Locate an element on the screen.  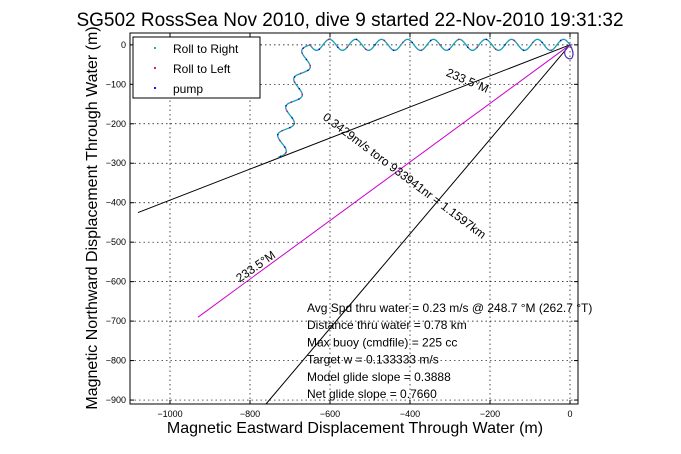
legend-label: pump is located at coordinates (188, 89).